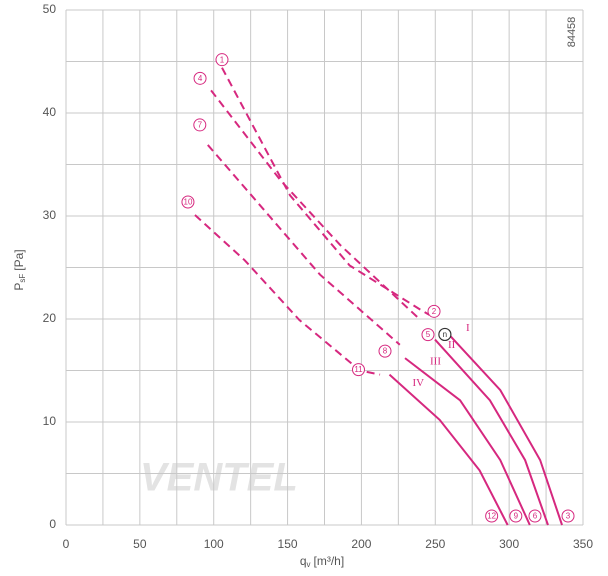  I want to click on curve-label: 2, so click(434, 311).